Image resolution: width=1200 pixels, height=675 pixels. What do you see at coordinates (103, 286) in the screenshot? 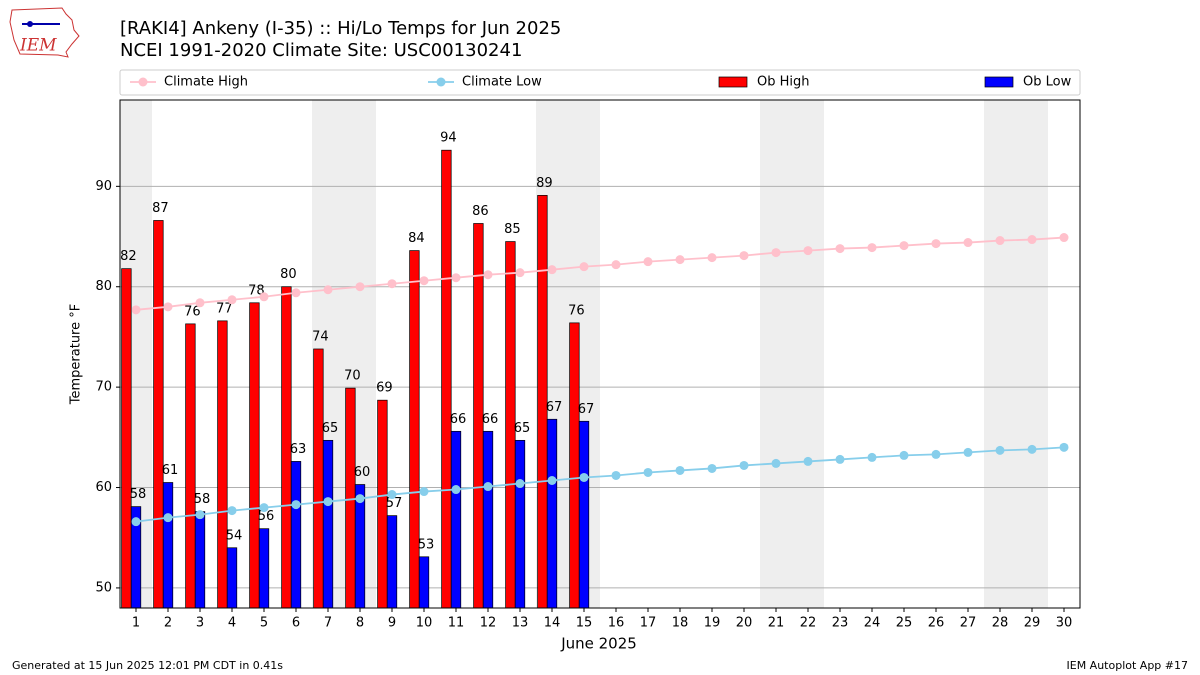
I see `y-tick-label: 80` at bounding box center [103, 286].